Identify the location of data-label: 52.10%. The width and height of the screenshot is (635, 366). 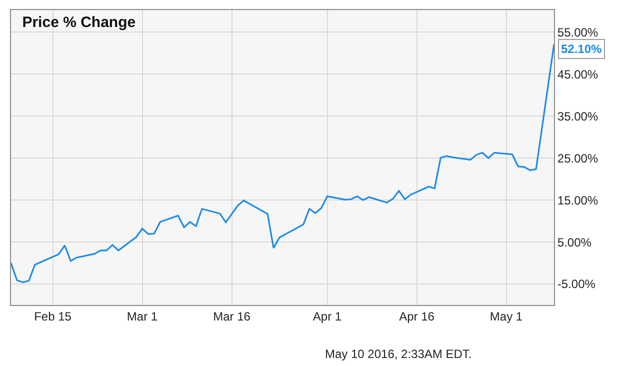
(581, 49).